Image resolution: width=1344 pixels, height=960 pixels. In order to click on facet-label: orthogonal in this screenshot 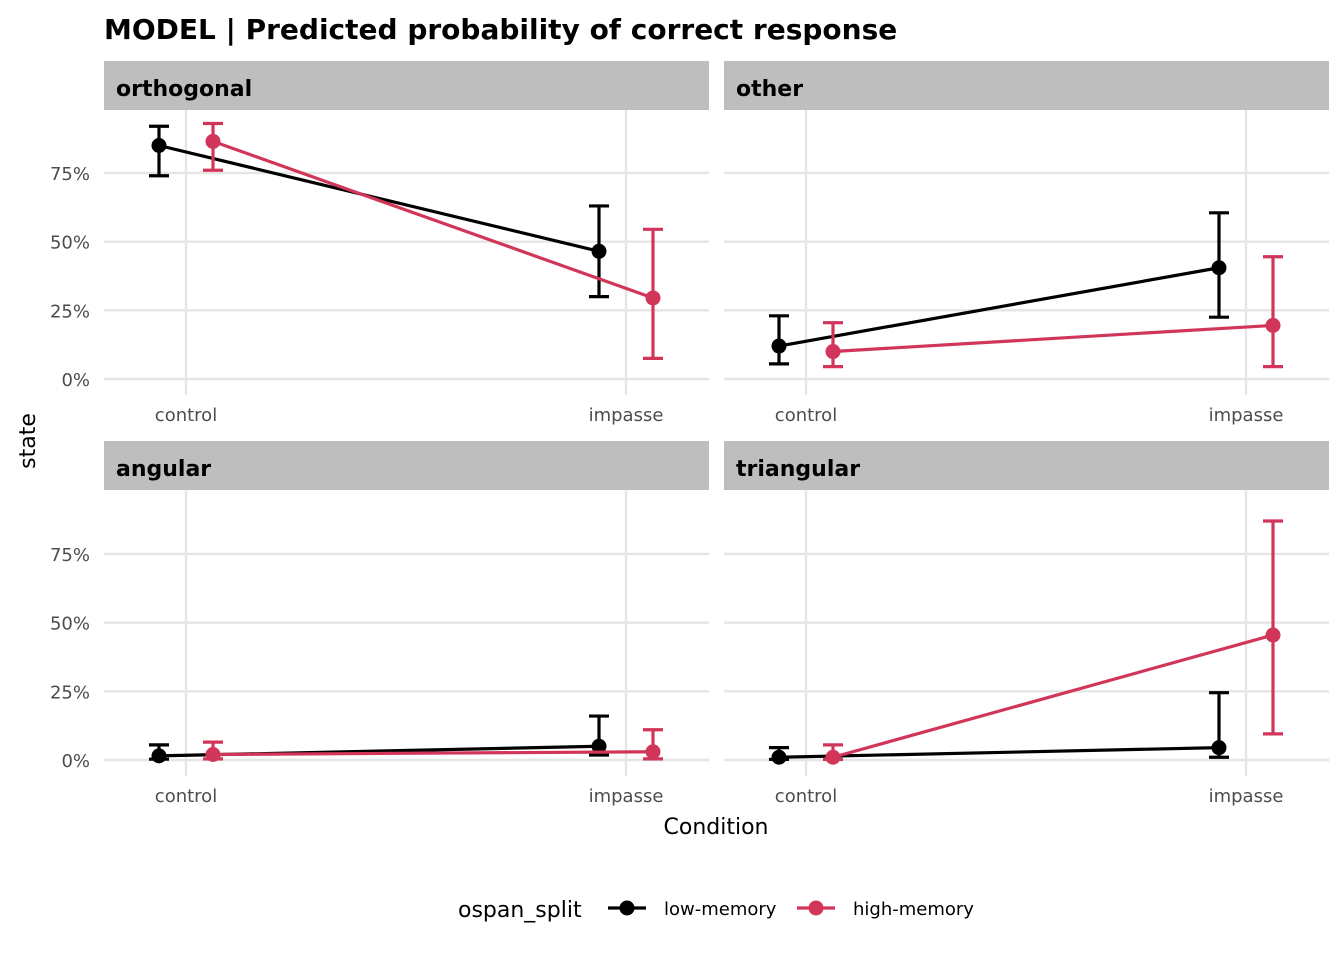, I will do `click(184, 89)`.